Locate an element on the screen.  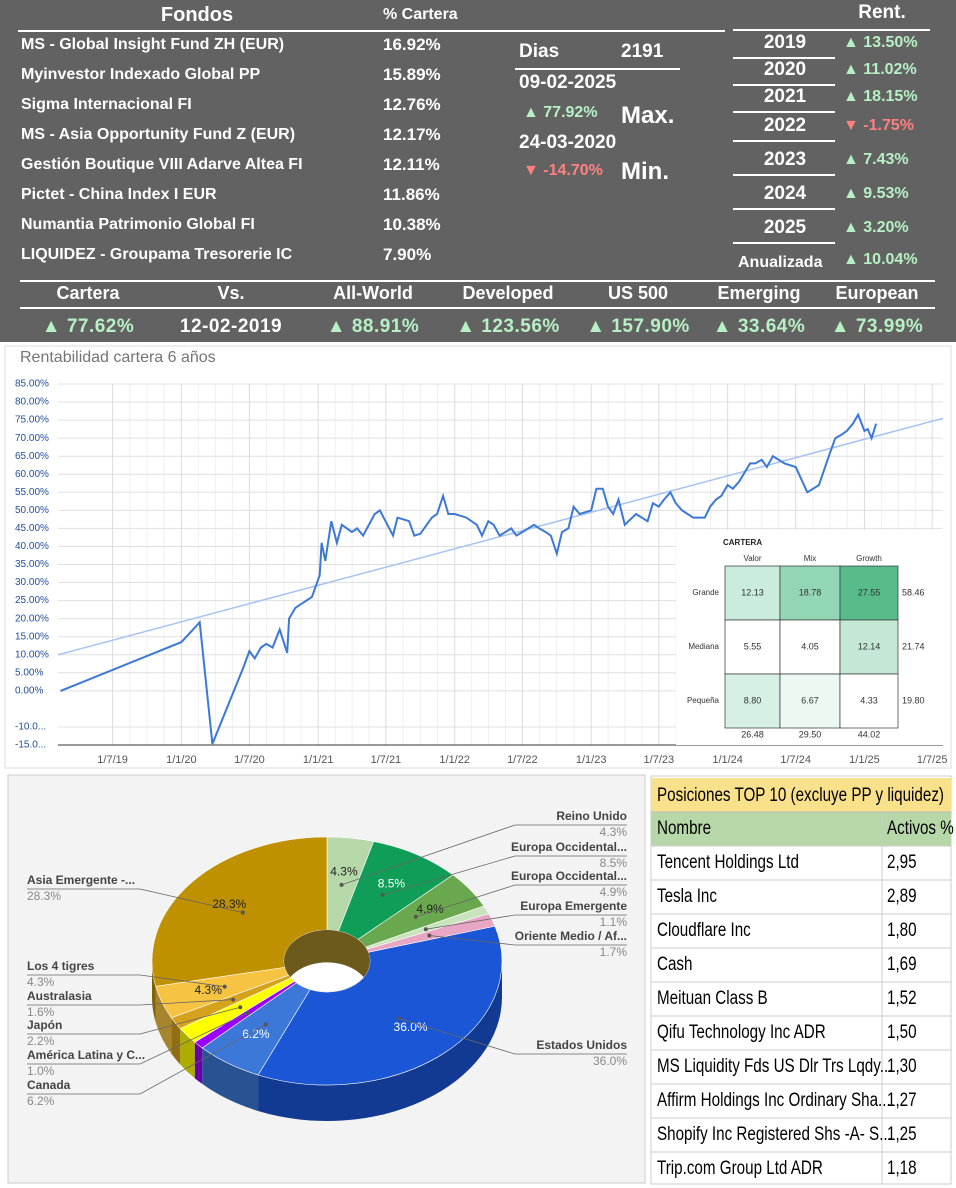
legend-value: 2.2% is located at coordinates (41, 1041).